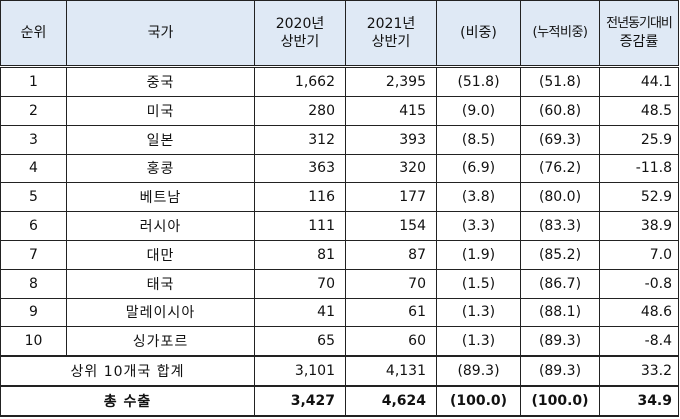 The height and width of the screenshot is (419, 680). Describe the element at coordinates (300, 197) in the screenshot. I see `cell-2020: 116` at that location.